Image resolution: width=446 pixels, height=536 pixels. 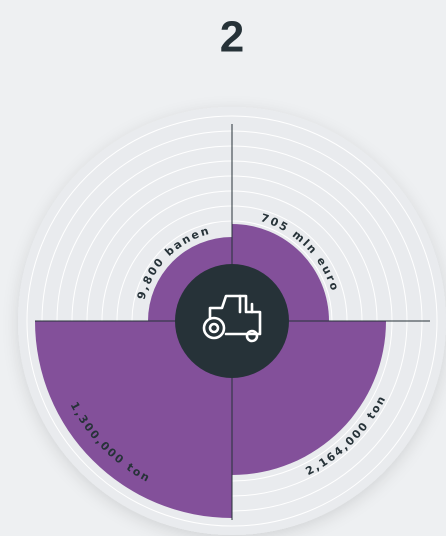 What do you see at coordinates (232, 318) in the screenshot?
I see `tractor-icon` at bounding box center [232, 318].